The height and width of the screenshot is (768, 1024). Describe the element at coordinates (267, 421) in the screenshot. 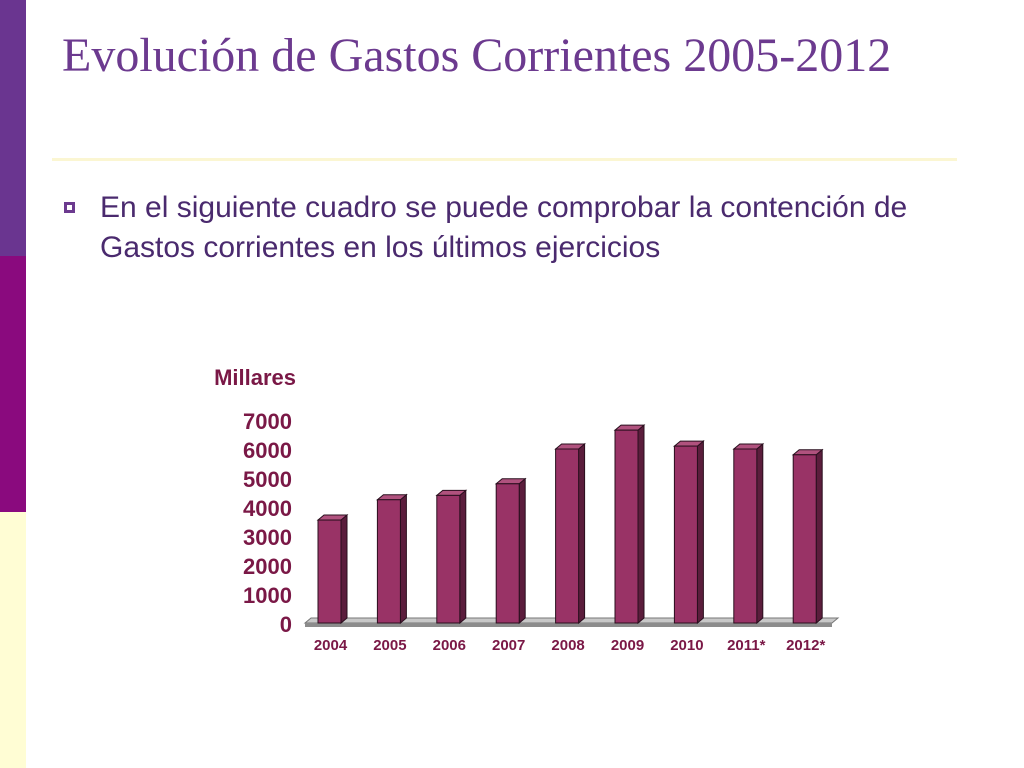

I see `y-tick-label: 7000` at that location.